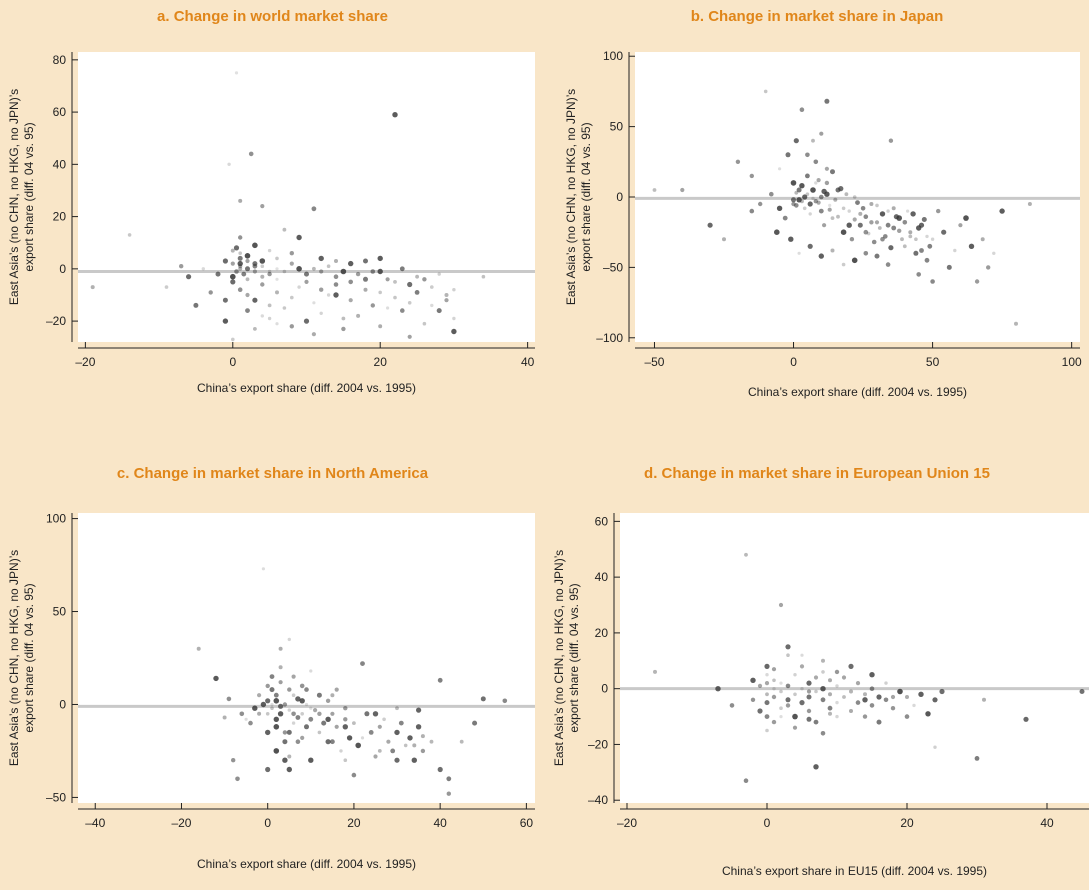 This screenshot has width=1089, height=890. What do you see at coordinates (598, 744) in the screenshot?
I see `y-tick-label: –20` at bounding box center [598, 744].